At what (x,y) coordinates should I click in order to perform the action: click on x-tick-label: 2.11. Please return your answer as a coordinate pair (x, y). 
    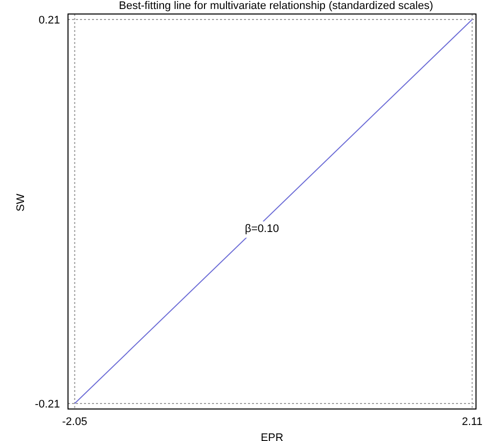
    Looking at the image, I should click on (472, 422).